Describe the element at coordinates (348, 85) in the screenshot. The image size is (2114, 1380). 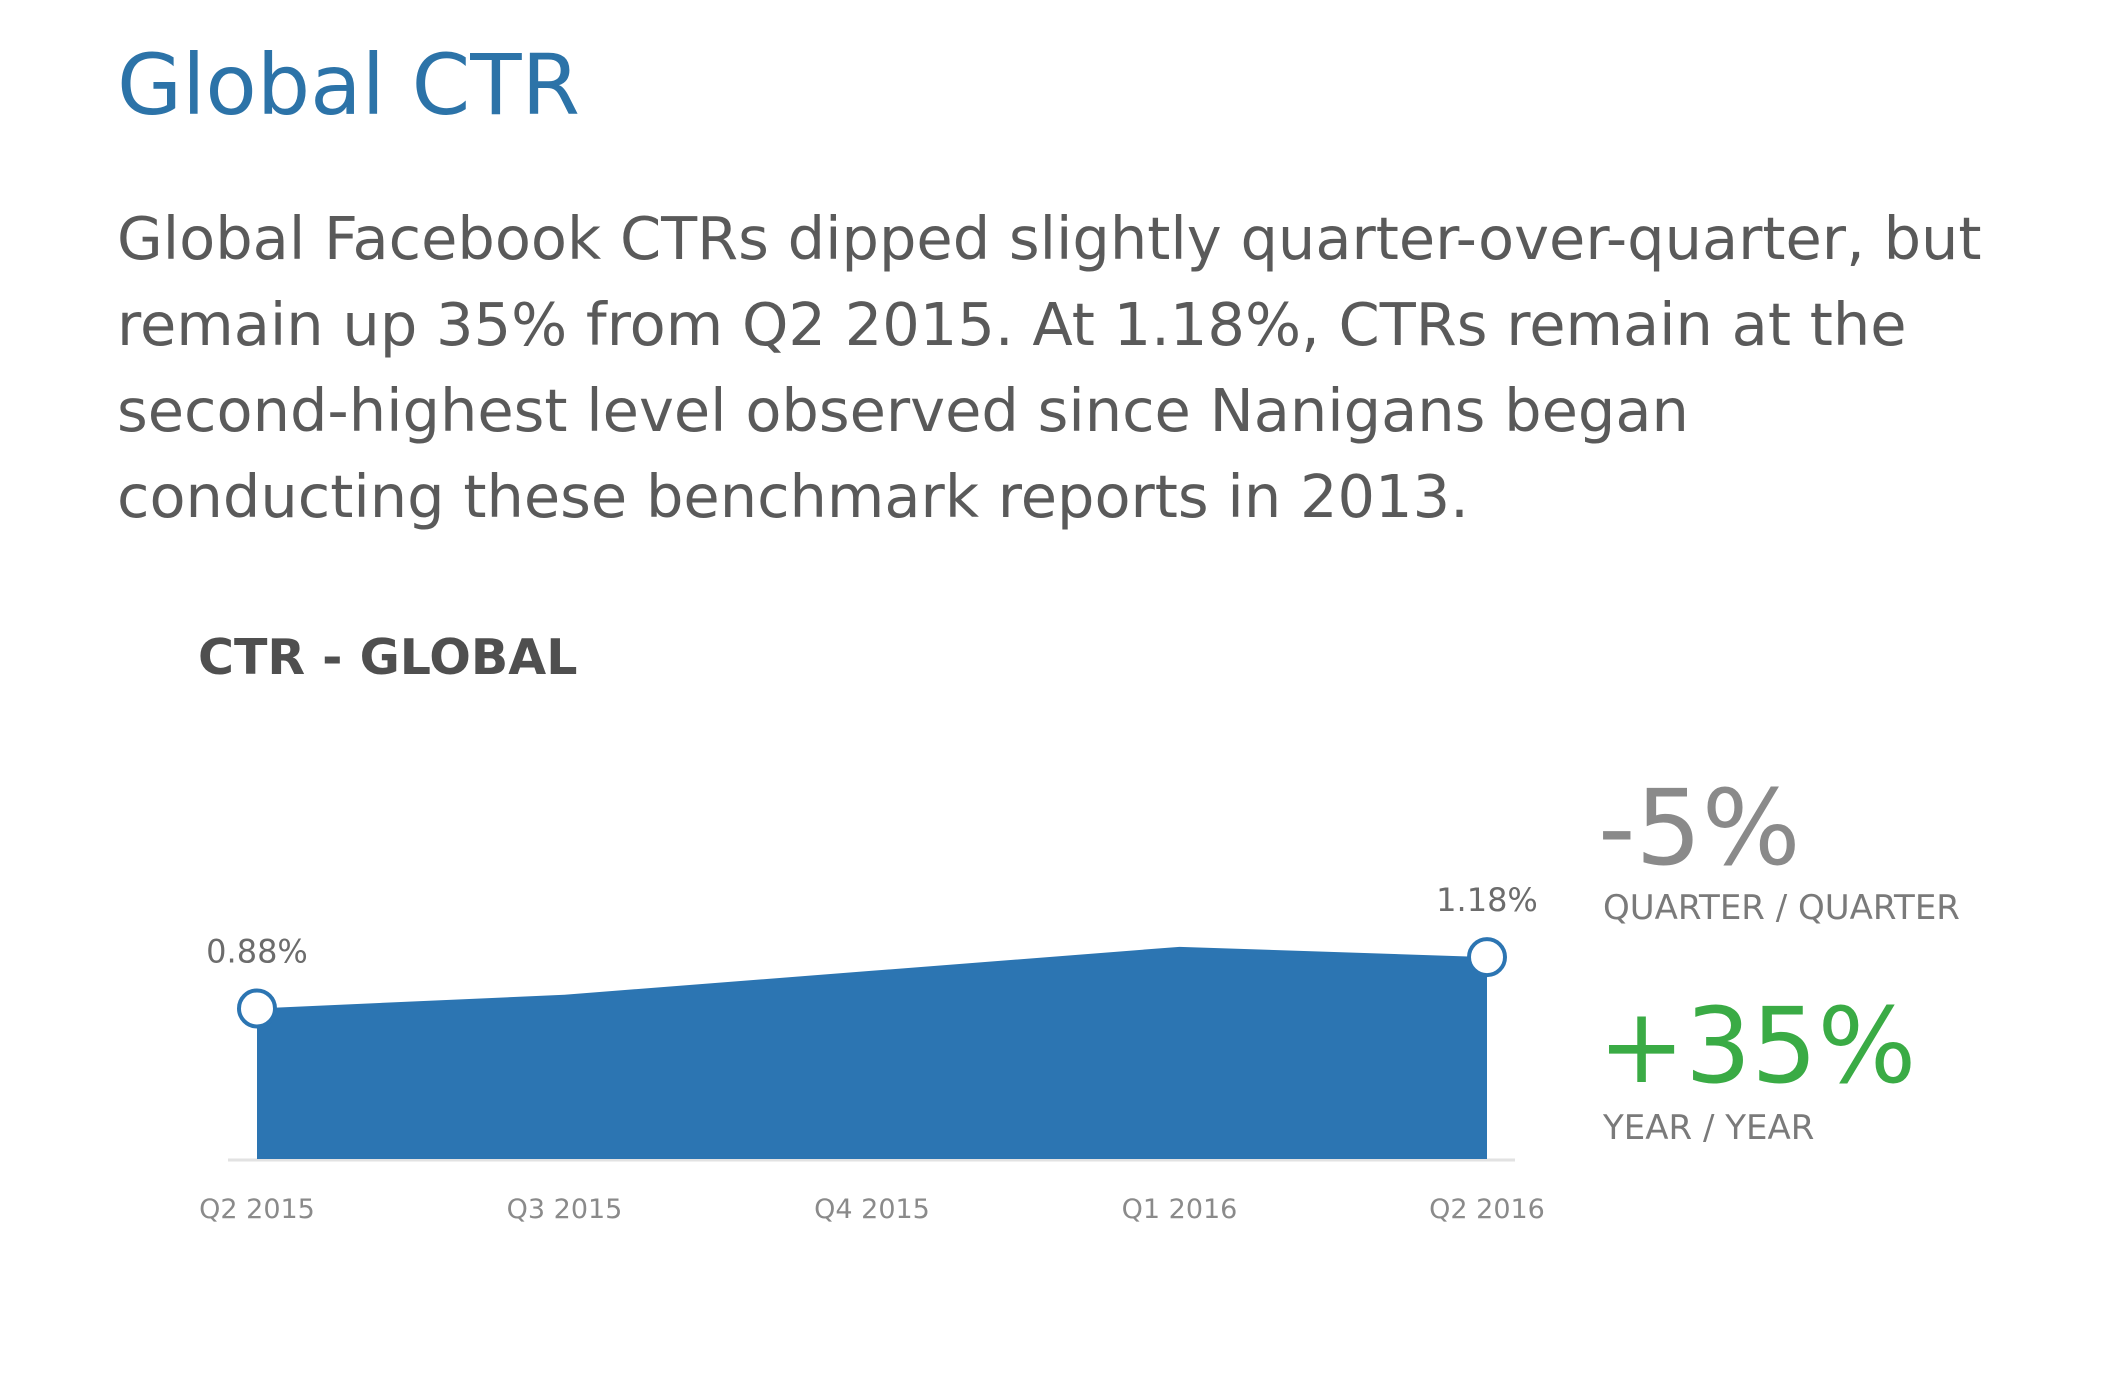
I see `page-title: Global CTR` at that location.